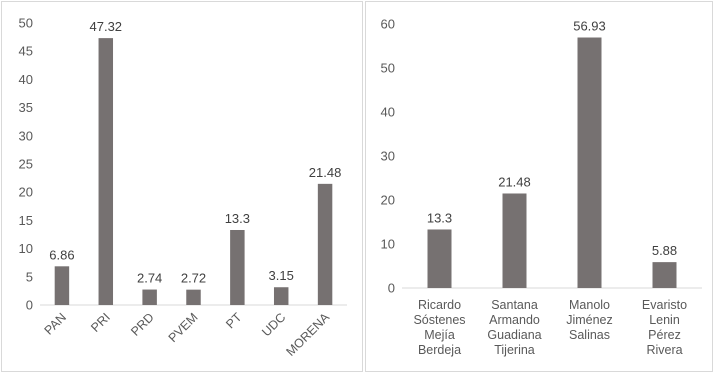  I want to click on x-tick-label: Armando, so click(514, 320).